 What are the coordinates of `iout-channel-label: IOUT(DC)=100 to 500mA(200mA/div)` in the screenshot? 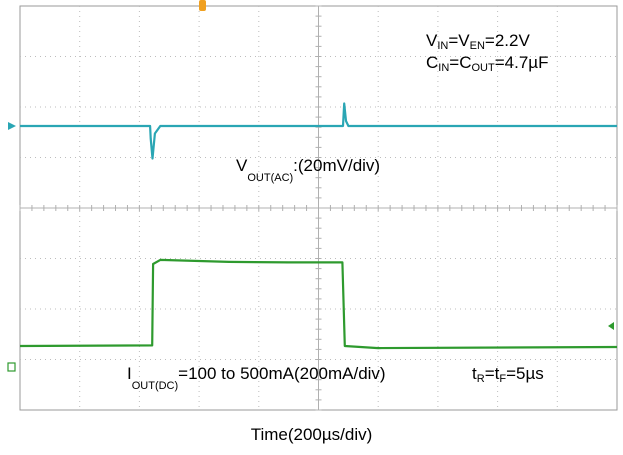 It's located at (256, 378).